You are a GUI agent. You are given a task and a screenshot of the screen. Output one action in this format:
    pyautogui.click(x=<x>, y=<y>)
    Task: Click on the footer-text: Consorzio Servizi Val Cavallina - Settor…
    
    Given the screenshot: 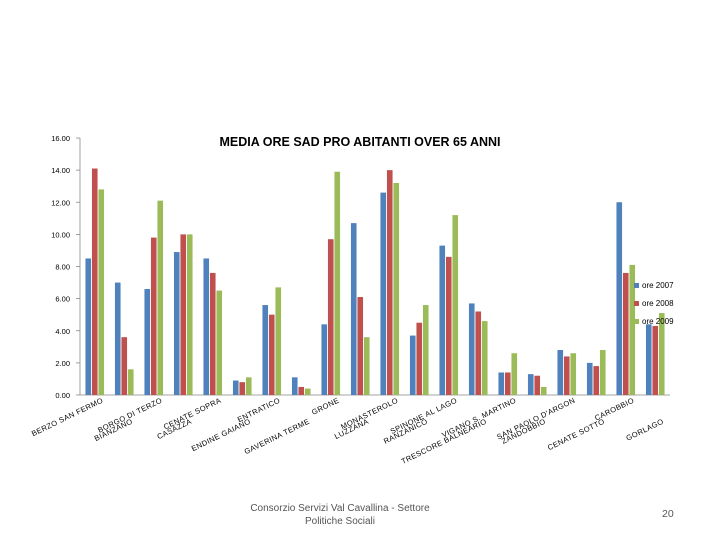 What is the action you would take?
    pyautogui.click(x=340, y=515)
    